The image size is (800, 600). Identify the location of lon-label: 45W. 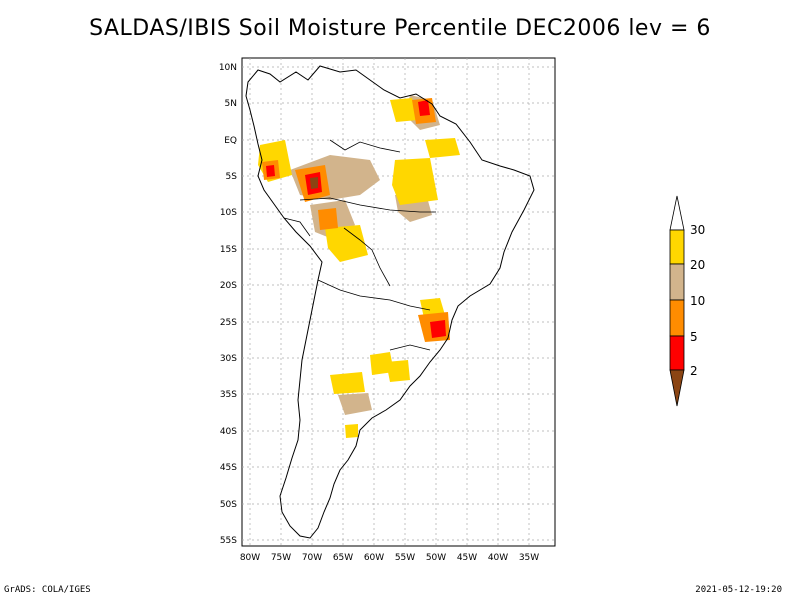
(467, 558).